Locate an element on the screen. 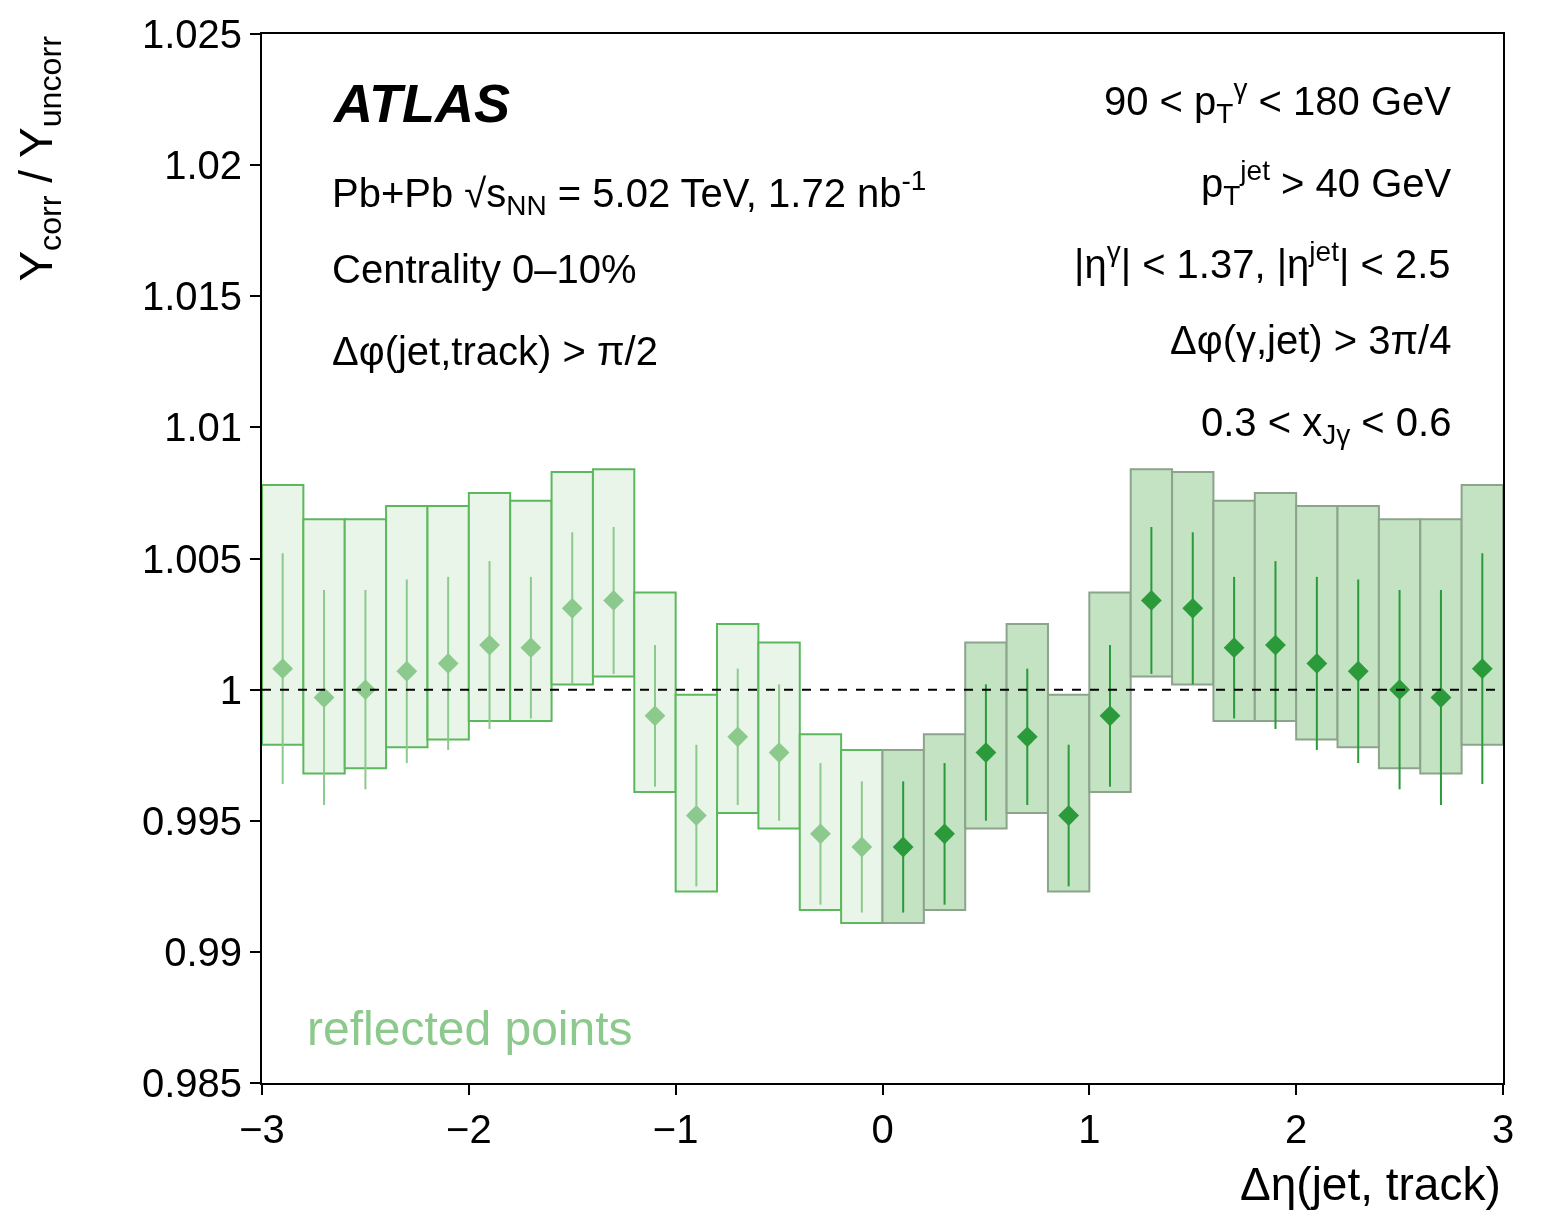 Image resolution: width=1553 pixels, height=1218 pixels. x-tick-label: 2 is located at coordinates (1296, 1129).